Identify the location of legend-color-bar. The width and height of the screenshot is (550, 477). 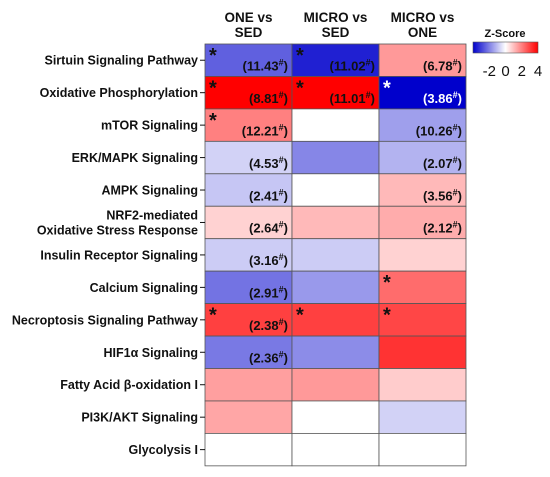
(505, 47).